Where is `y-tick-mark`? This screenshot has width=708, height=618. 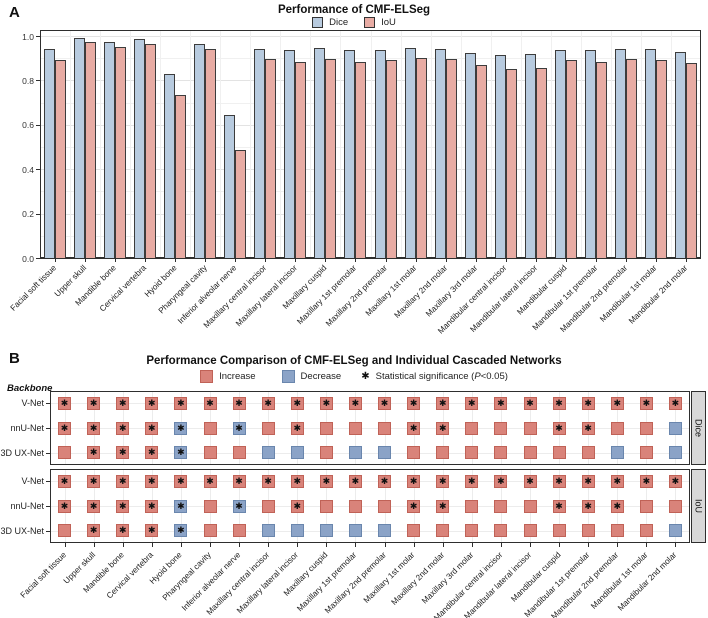
y-tick-mark is located at coordinates (38, 125).